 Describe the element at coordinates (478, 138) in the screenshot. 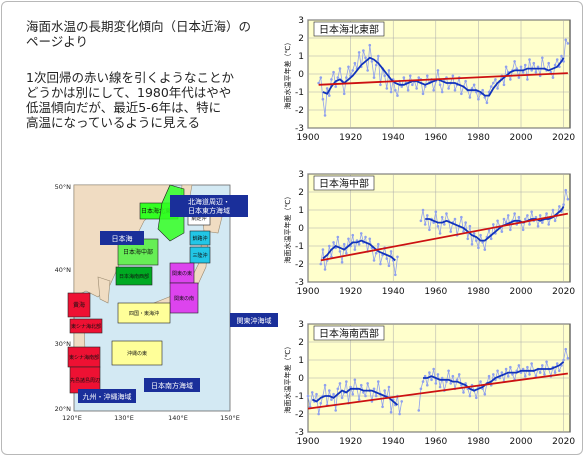

I see `x-tick-label: 1980` at that location.